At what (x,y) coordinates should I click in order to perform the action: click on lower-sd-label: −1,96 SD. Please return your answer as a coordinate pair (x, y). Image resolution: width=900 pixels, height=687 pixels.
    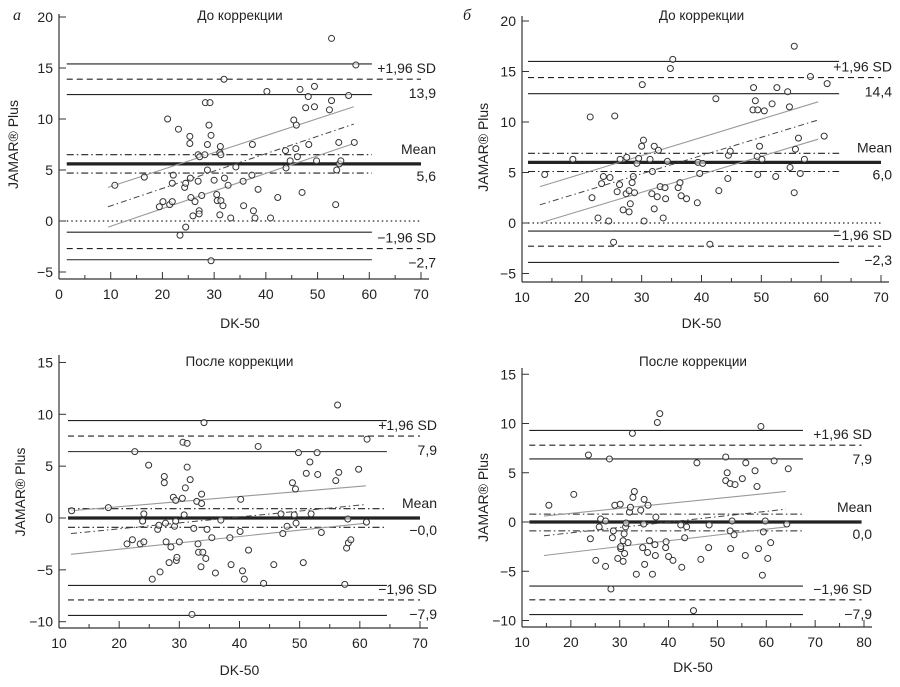
    Looking at the image, I should click on (406, 238).